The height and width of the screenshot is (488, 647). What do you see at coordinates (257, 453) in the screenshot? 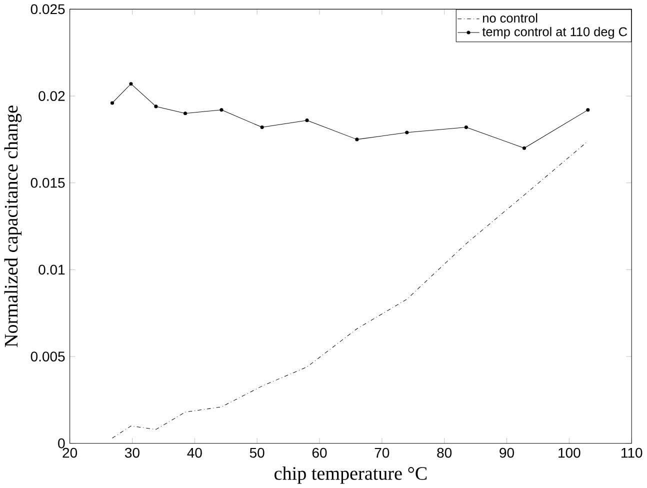
I see `x-tick-label: 50` at bounding box center [257, 453].